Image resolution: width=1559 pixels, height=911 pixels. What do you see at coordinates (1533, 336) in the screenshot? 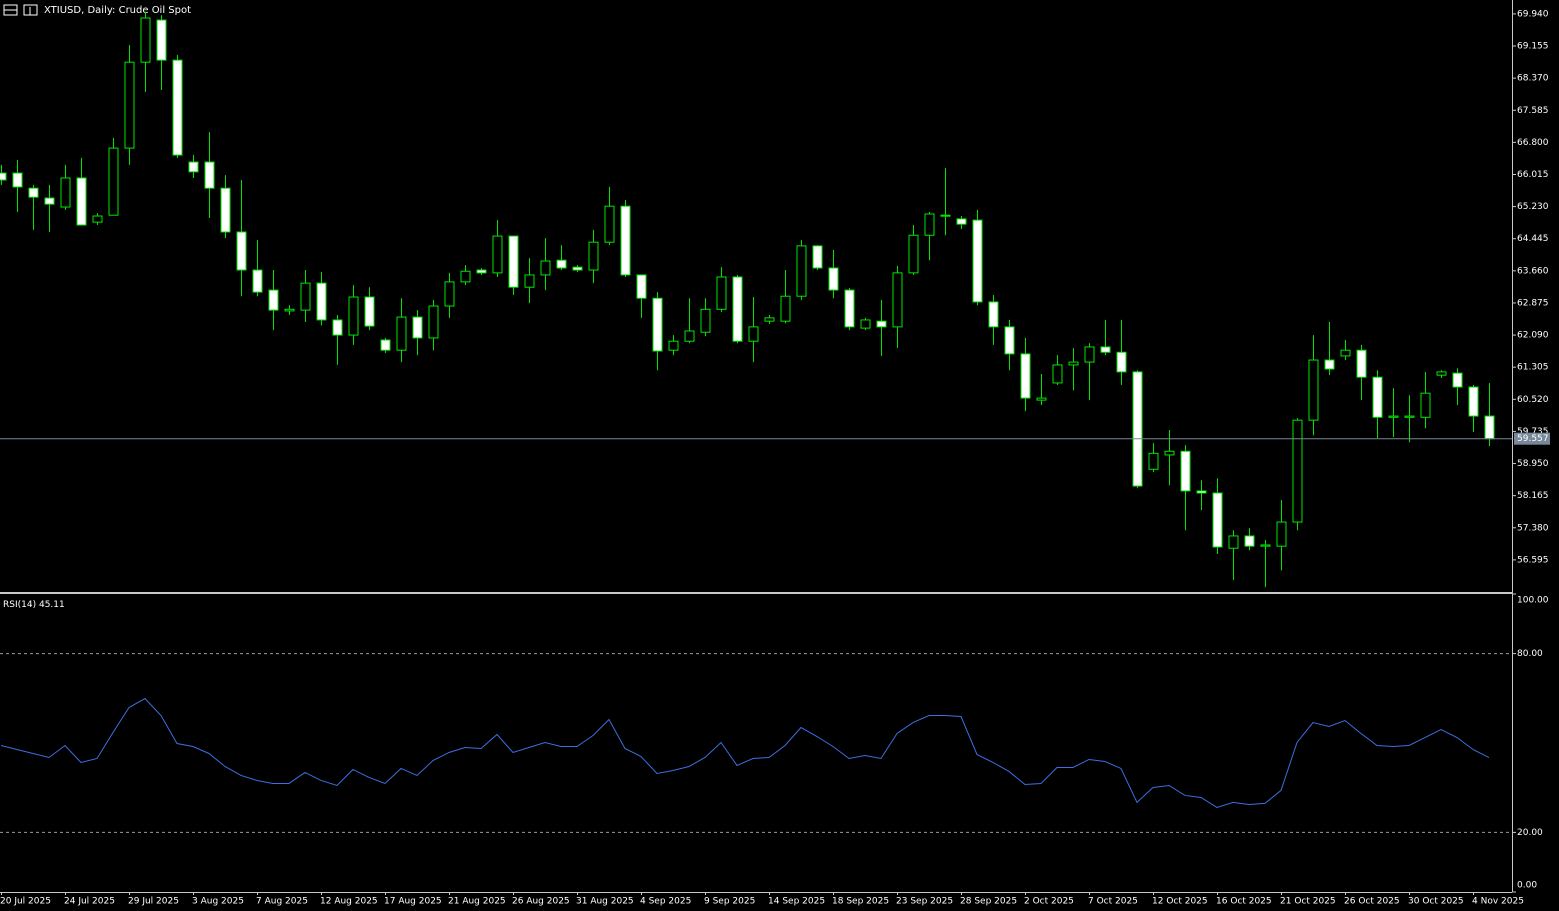
I see `y-tick-label: 62.090` at bounding box center [1533, 336].